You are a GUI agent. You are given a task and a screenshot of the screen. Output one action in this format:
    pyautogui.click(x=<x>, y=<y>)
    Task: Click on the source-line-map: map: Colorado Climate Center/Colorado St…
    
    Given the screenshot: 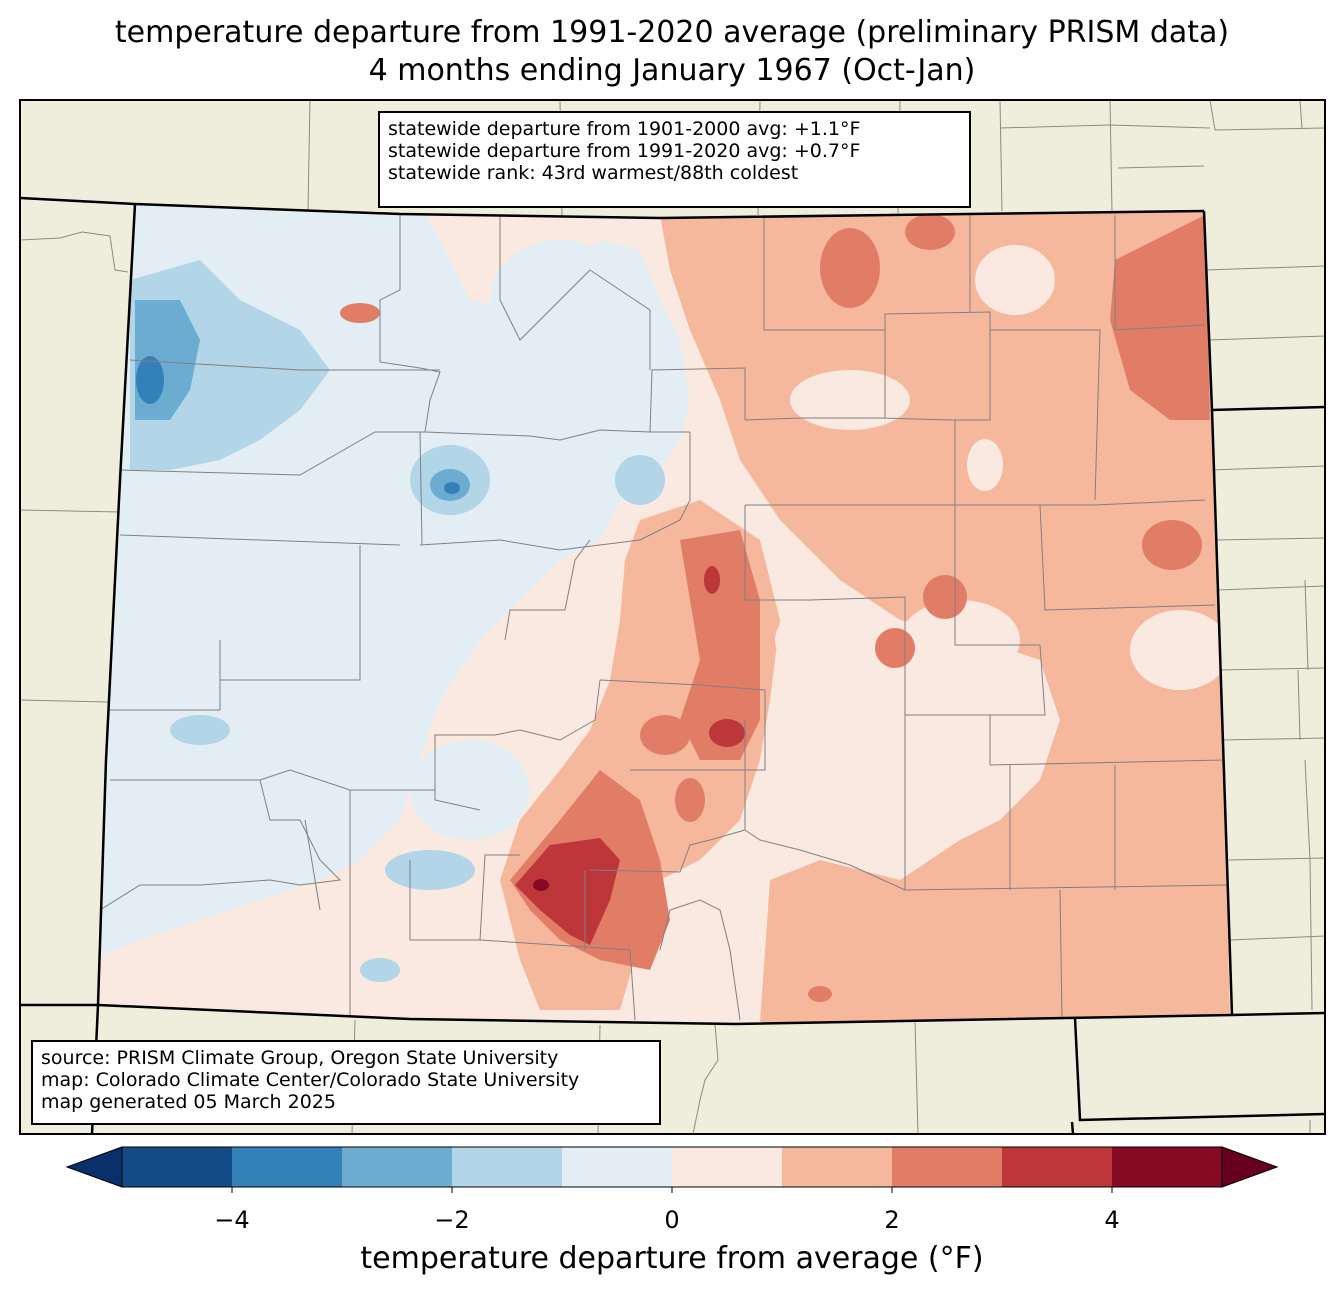 What is the action you would take?
    pyautogui.click(x=310, y=1080)
    